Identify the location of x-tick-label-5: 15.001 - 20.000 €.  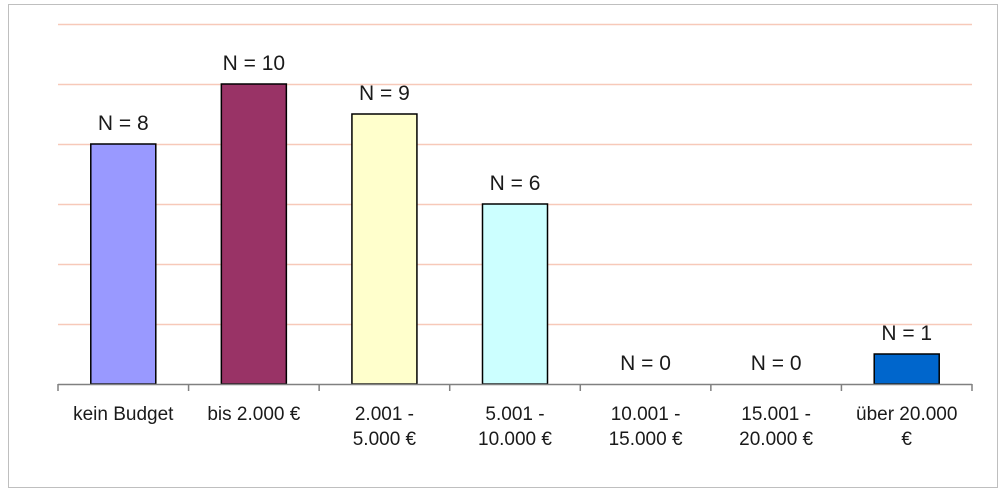
(776, 427).